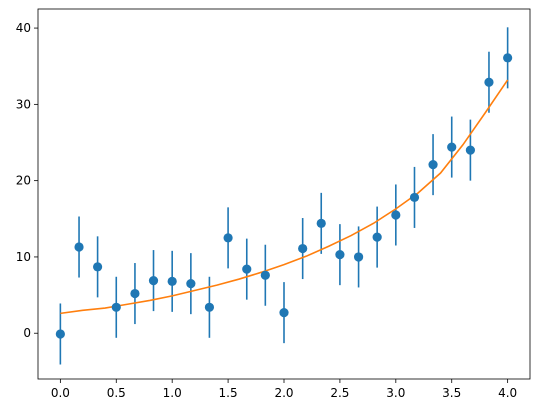 The width and height of the screenshot is (543, 413). Describe the element at coordinates (395, 393) in the screenshot. I see `x-tick-label: 3.0` at that location.